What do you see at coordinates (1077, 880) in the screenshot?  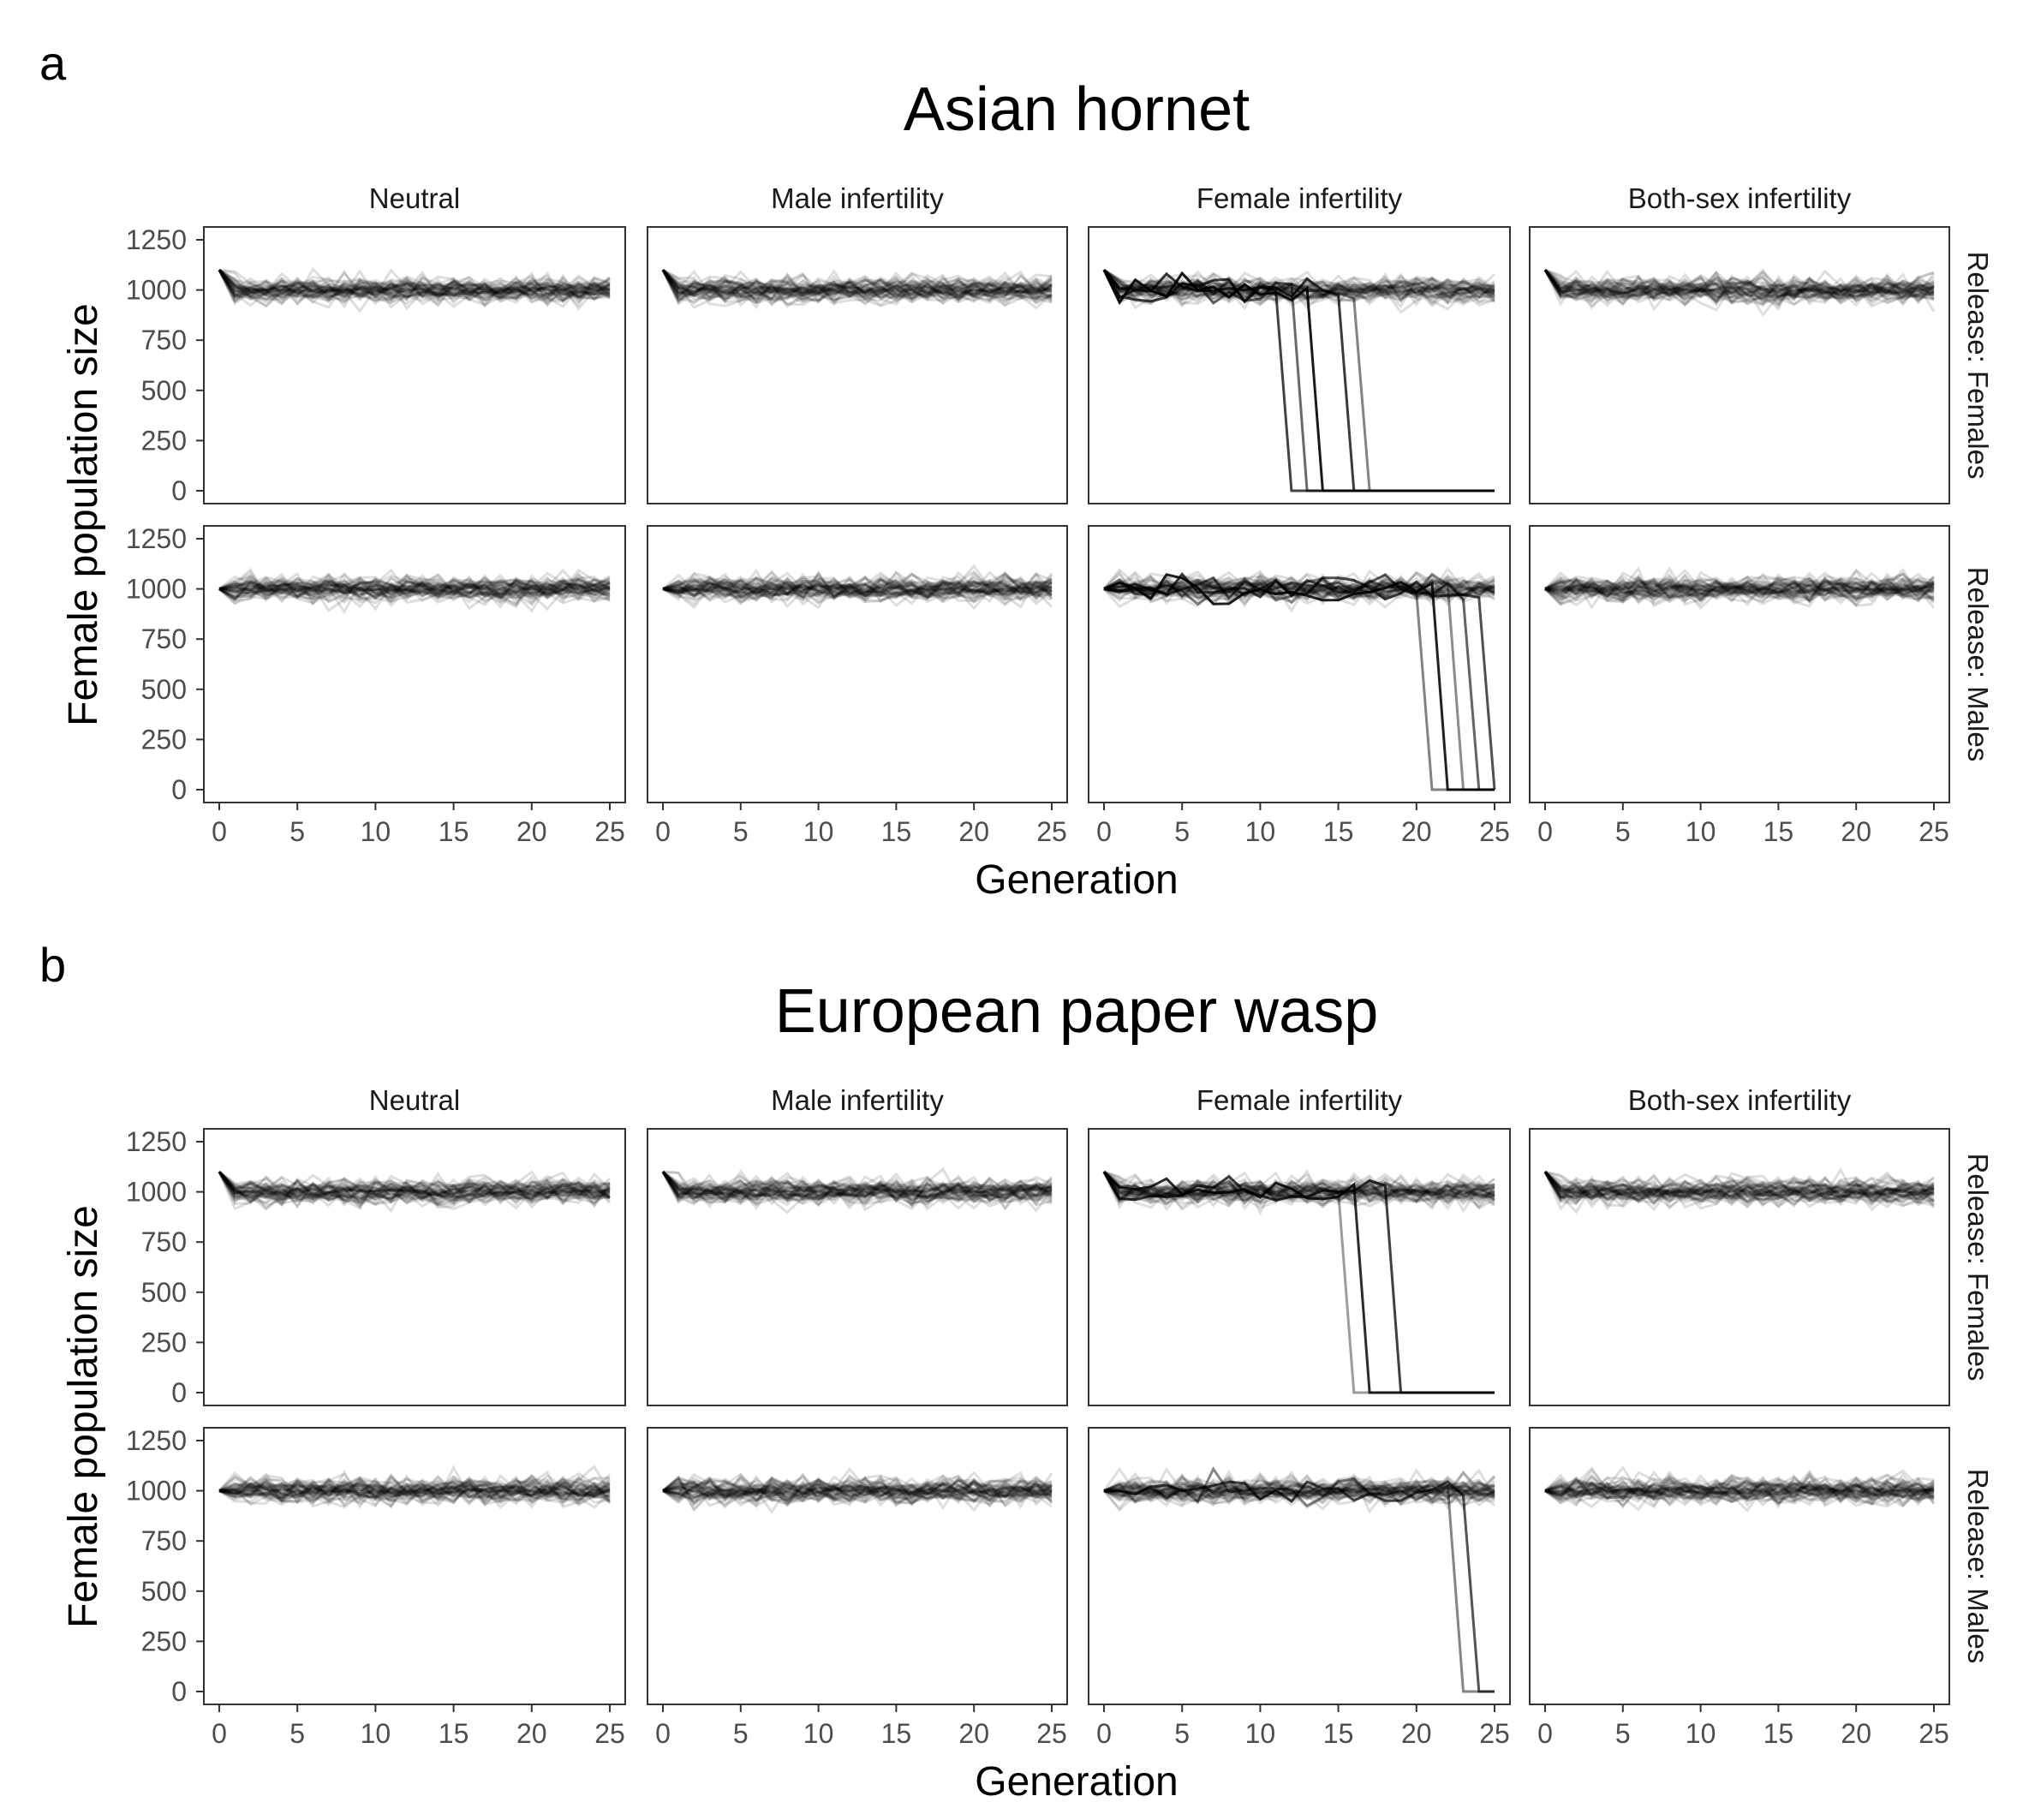 I see `x-axis-title: Generation` at bounding box center [1077, 880].